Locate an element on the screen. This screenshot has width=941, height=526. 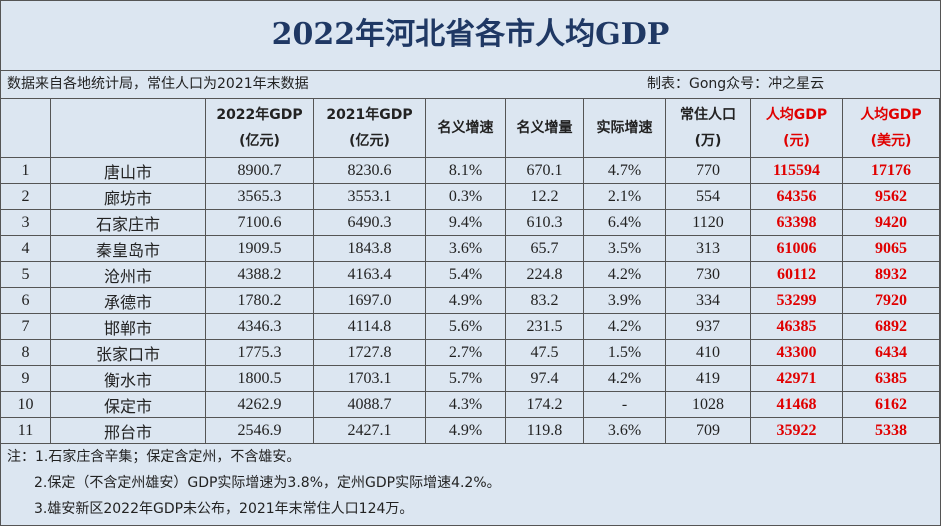
header-text: 名义增量 is located at coordinates (544, 128).